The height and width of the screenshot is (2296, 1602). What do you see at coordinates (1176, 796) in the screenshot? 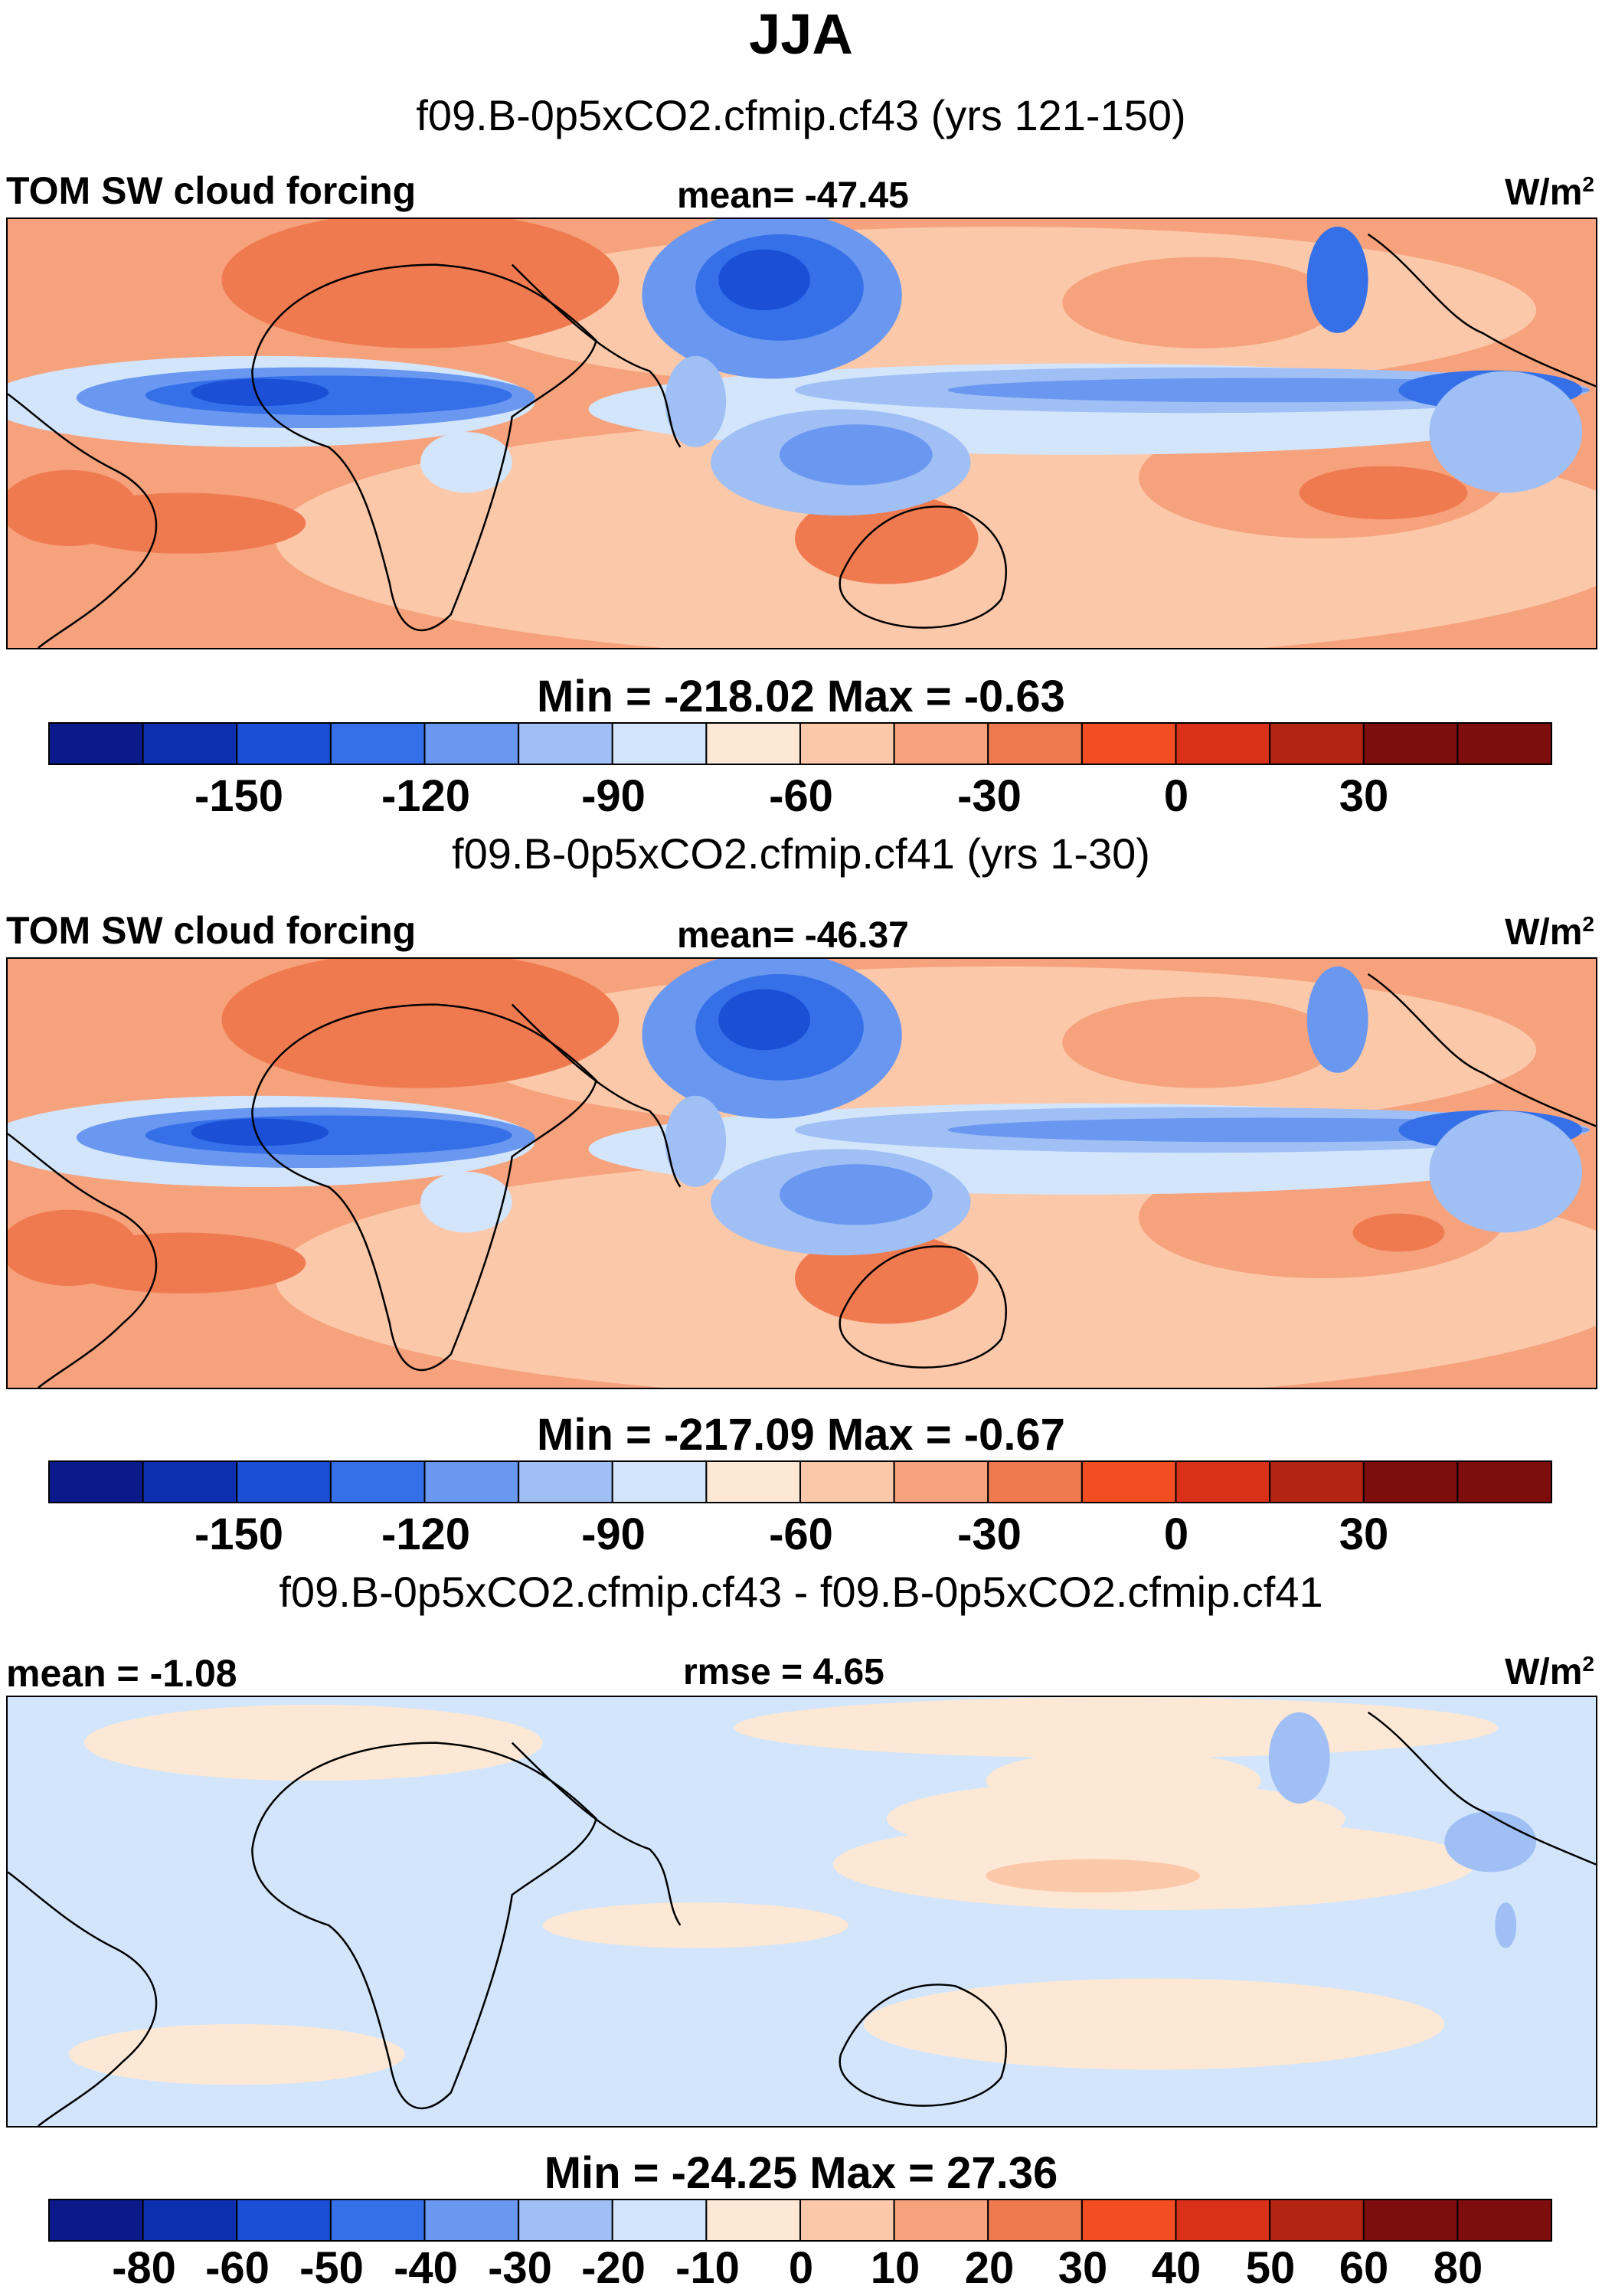
I see `panel1-tick: 0` at bounding box center [1176, 796].